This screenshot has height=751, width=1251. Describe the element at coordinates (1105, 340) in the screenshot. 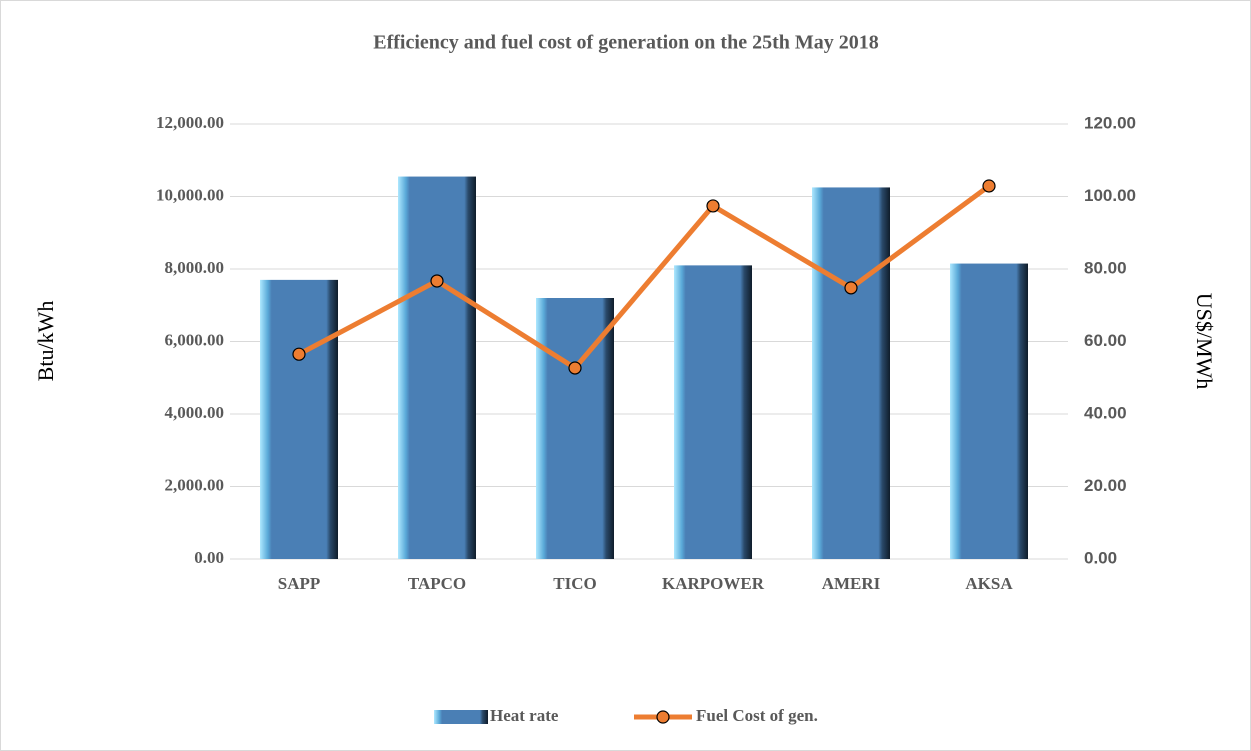

I see `y2-tick-label: 60.00` at that location.